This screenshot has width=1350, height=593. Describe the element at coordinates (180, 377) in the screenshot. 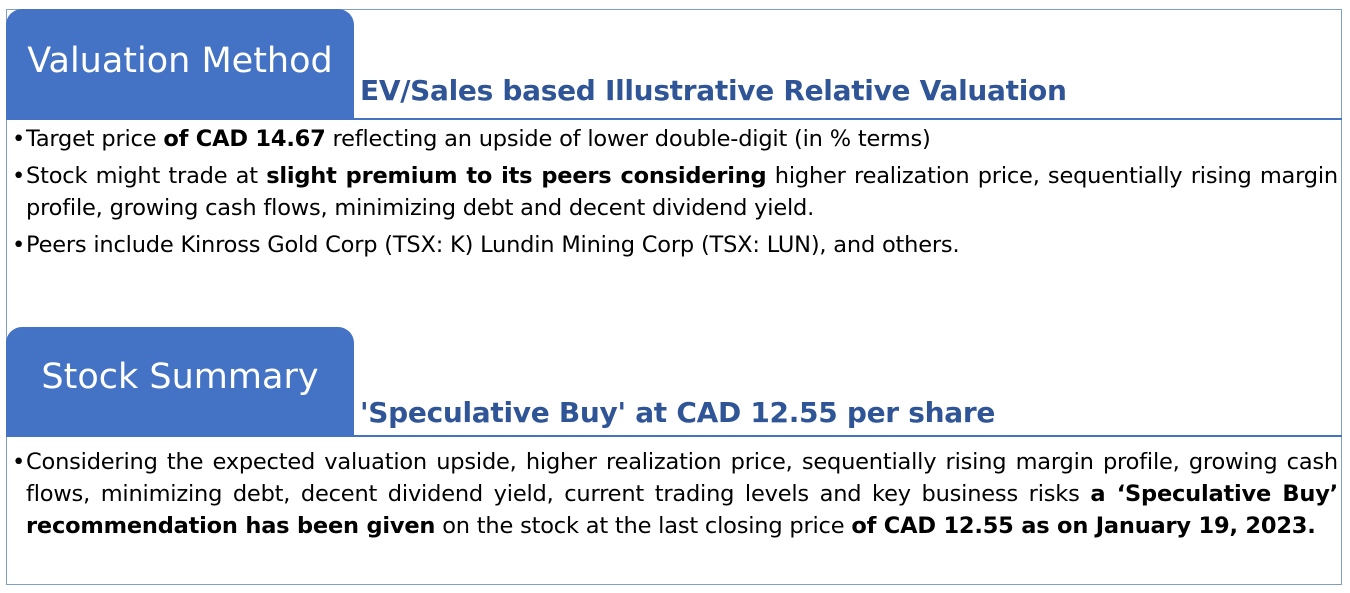

I see `stock-summary-tab-label: Stock Summary` at that location.